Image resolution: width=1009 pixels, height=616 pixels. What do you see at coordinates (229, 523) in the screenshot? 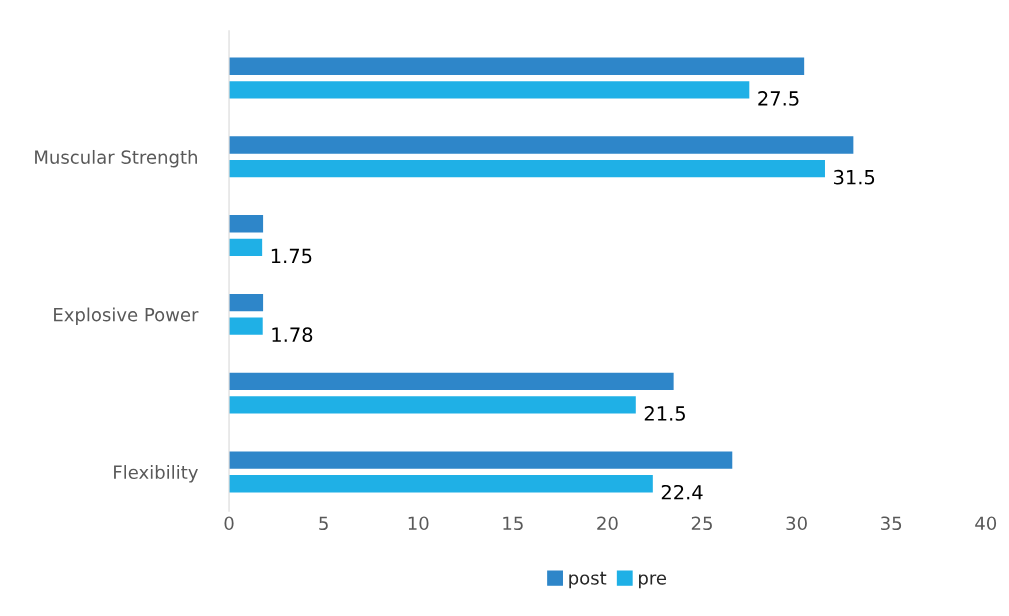
I see `x-tick-label: 0` at bounding box center [229, 523].